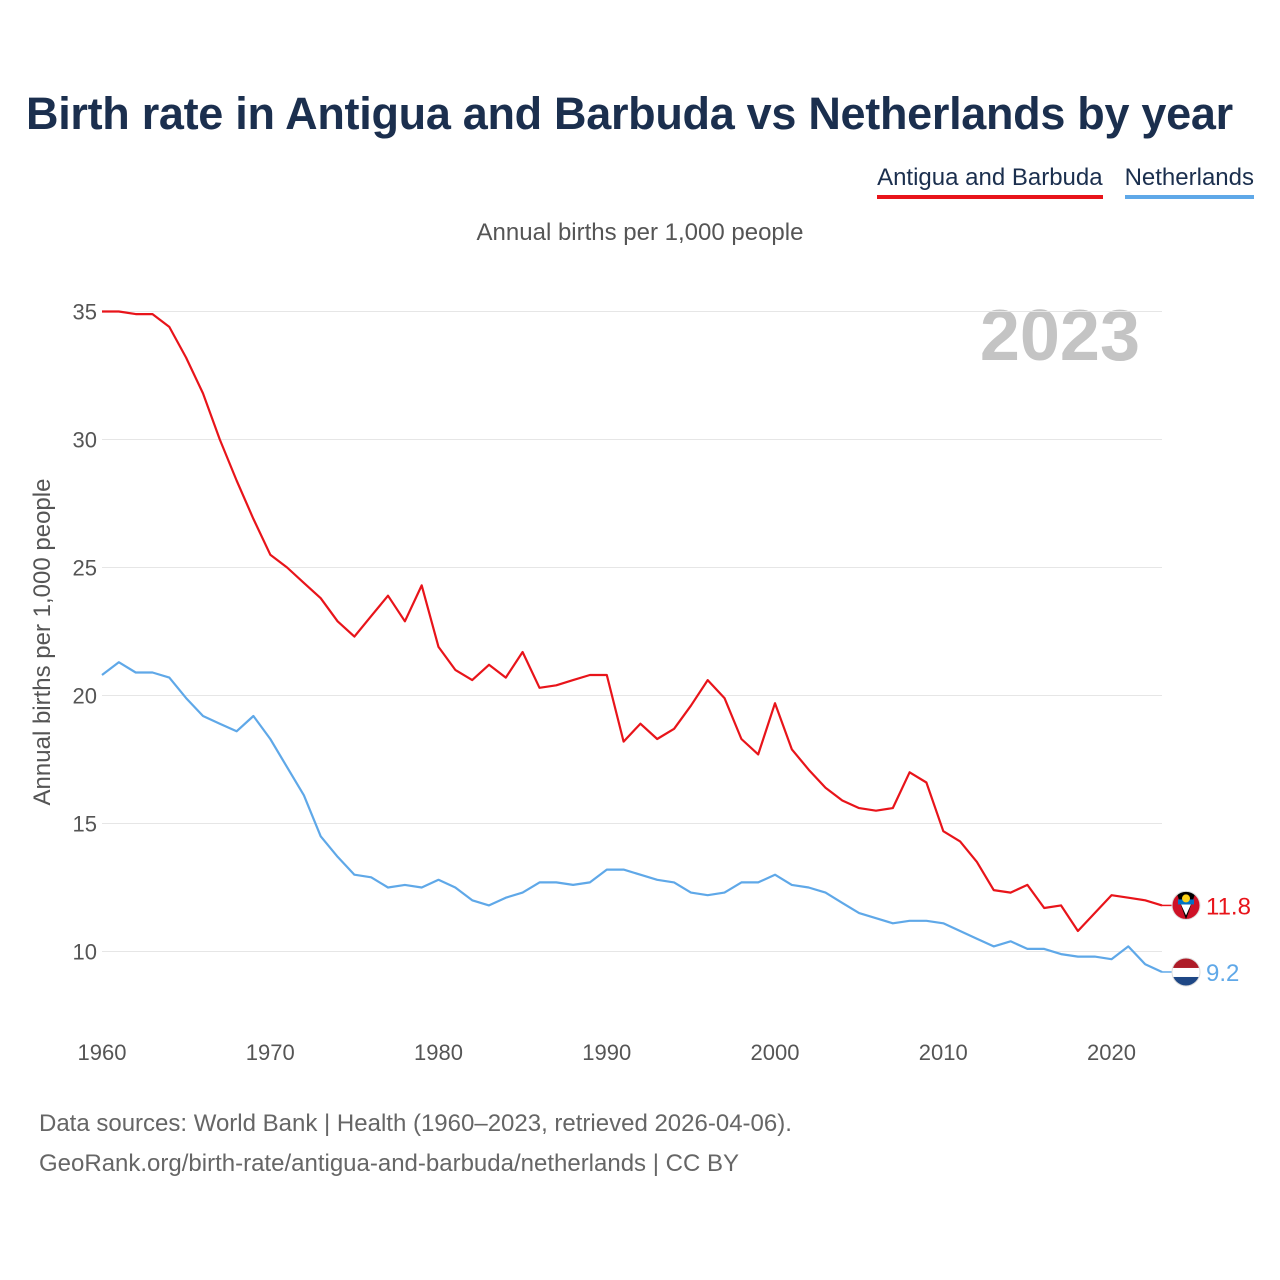  I want to click on y-tick-label-20: 20, so click(85, 696).